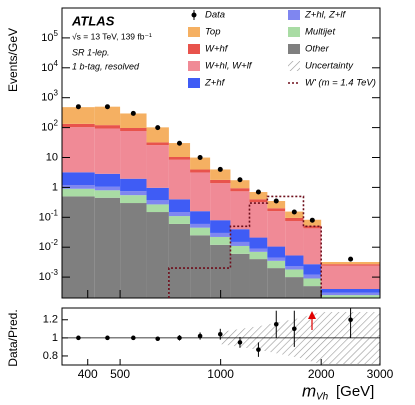 The image size is (415, 405). I want to click on region-label: SR 1-lep., so click(91, 52).